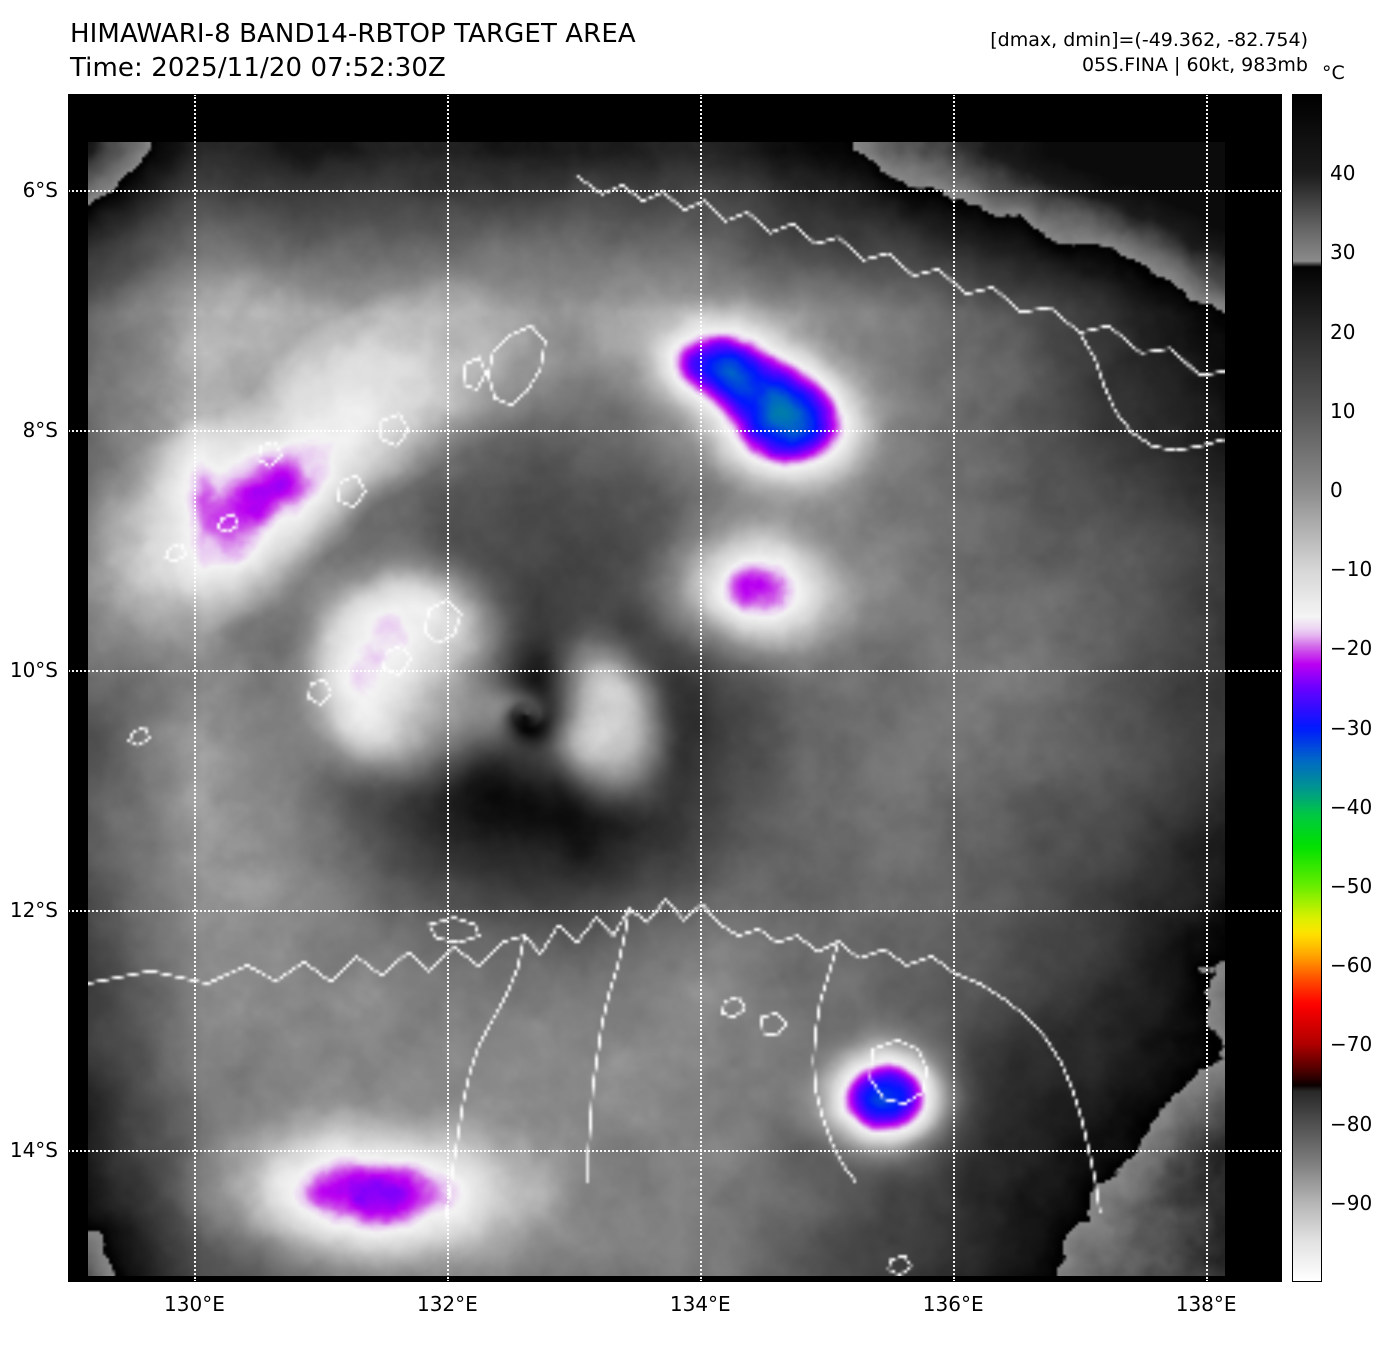  I want to click on y-axis-tick-label: 10°S, so click(33, 670).